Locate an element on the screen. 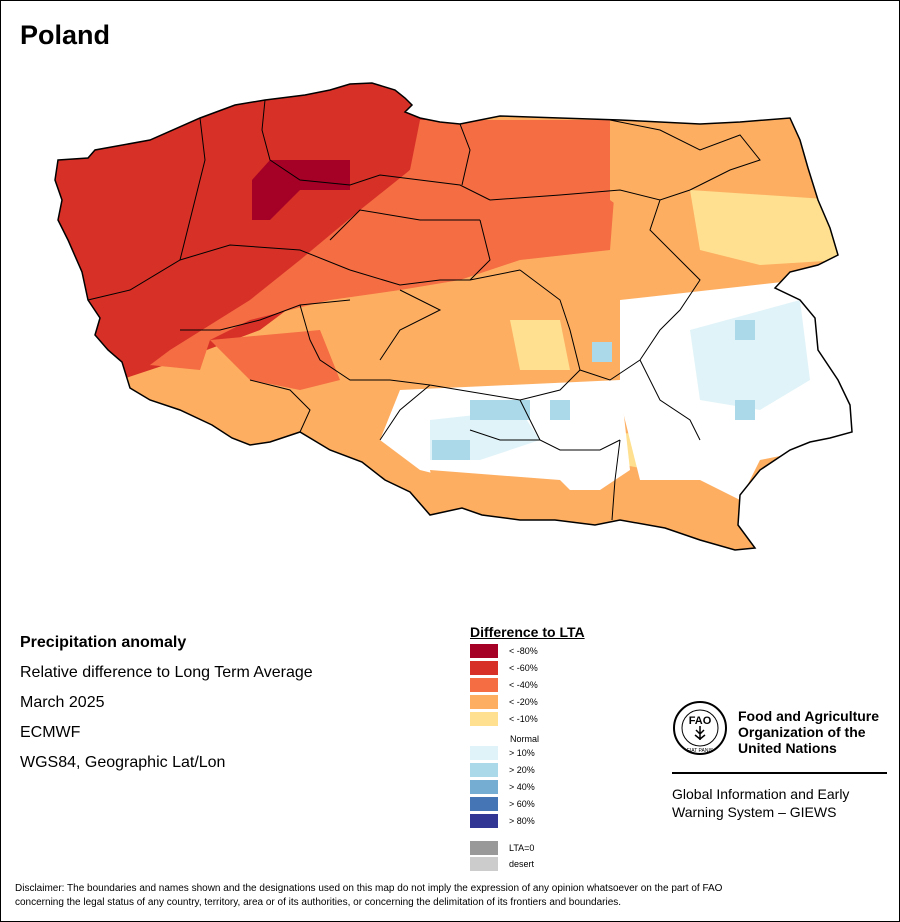 The width and height of the screenshot is (900, 922). legend-label: Normal is located at coordinates (525, 739).